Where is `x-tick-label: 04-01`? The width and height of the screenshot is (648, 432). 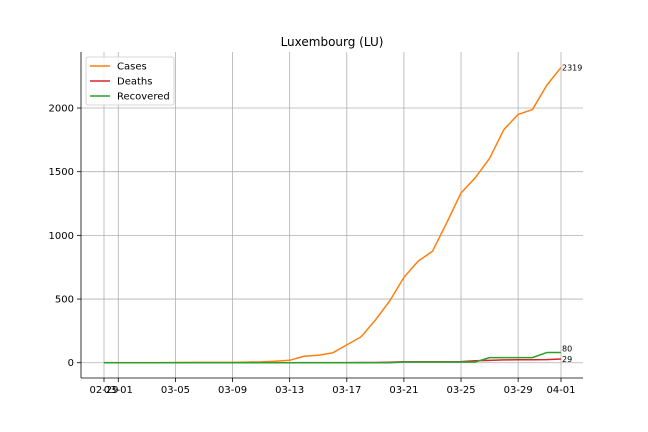 x-tick-label: 04-01 is located at coordinates (560, 390).